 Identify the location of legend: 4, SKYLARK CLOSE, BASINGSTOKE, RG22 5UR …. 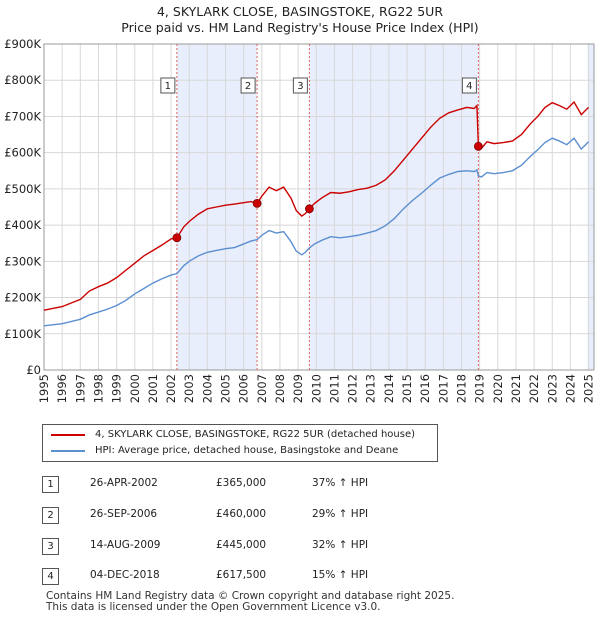
(240, 443).